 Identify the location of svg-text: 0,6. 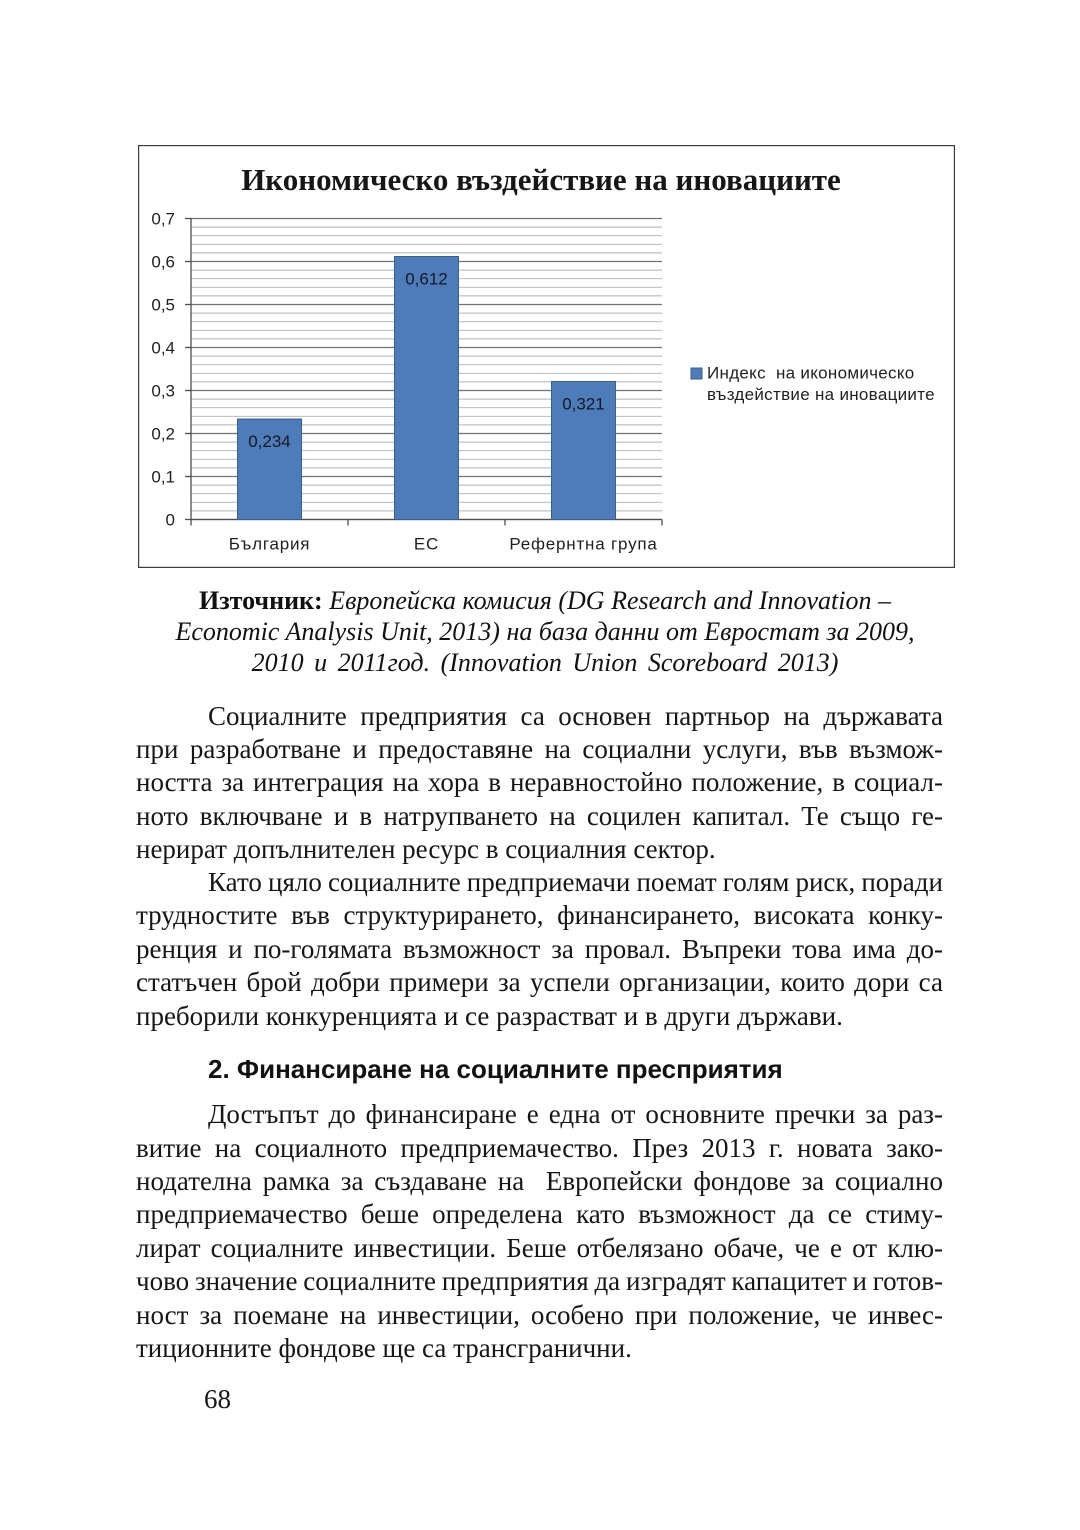
(163, 262).